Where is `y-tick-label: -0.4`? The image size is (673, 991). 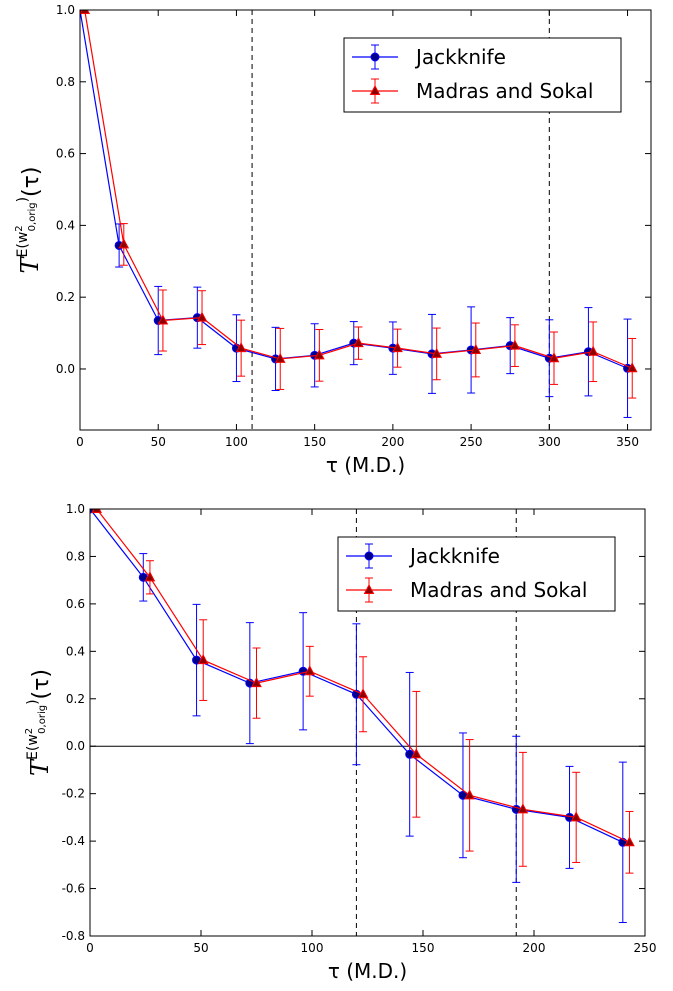 y-tick-label: -0.4 is located at coordinates (73, 841).